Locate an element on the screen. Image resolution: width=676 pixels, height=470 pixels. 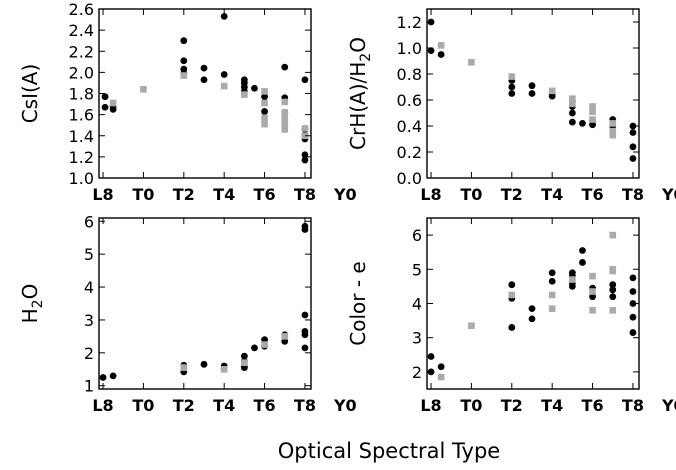
panel-4-ytick-label: 4 is located at coordinates (417, 304).